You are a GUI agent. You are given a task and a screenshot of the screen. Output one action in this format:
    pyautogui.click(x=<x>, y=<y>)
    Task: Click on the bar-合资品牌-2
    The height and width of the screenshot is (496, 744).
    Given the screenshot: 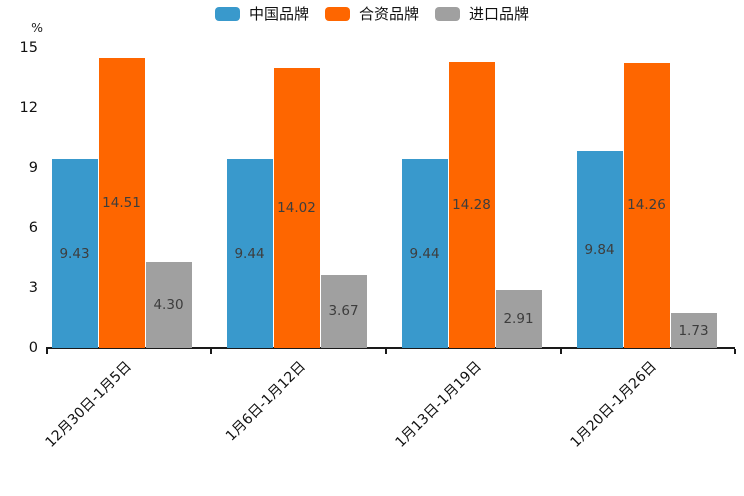 What is the action you would take?
    pyautogui.click(x=471, y=205)
    